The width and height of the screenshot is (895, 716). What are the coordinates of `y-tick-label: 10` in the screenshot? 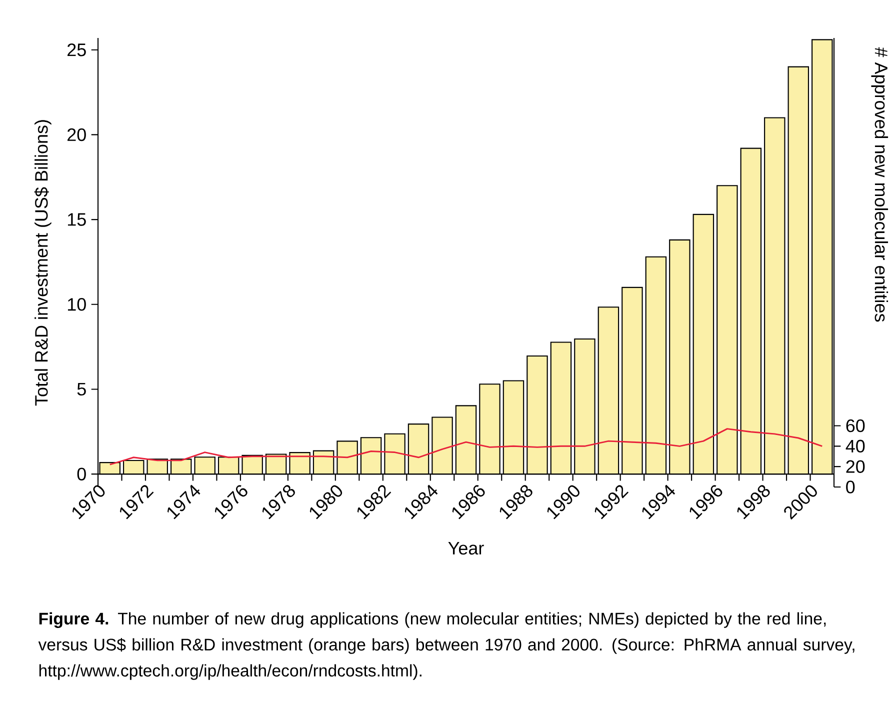 It's located at (77, 304).